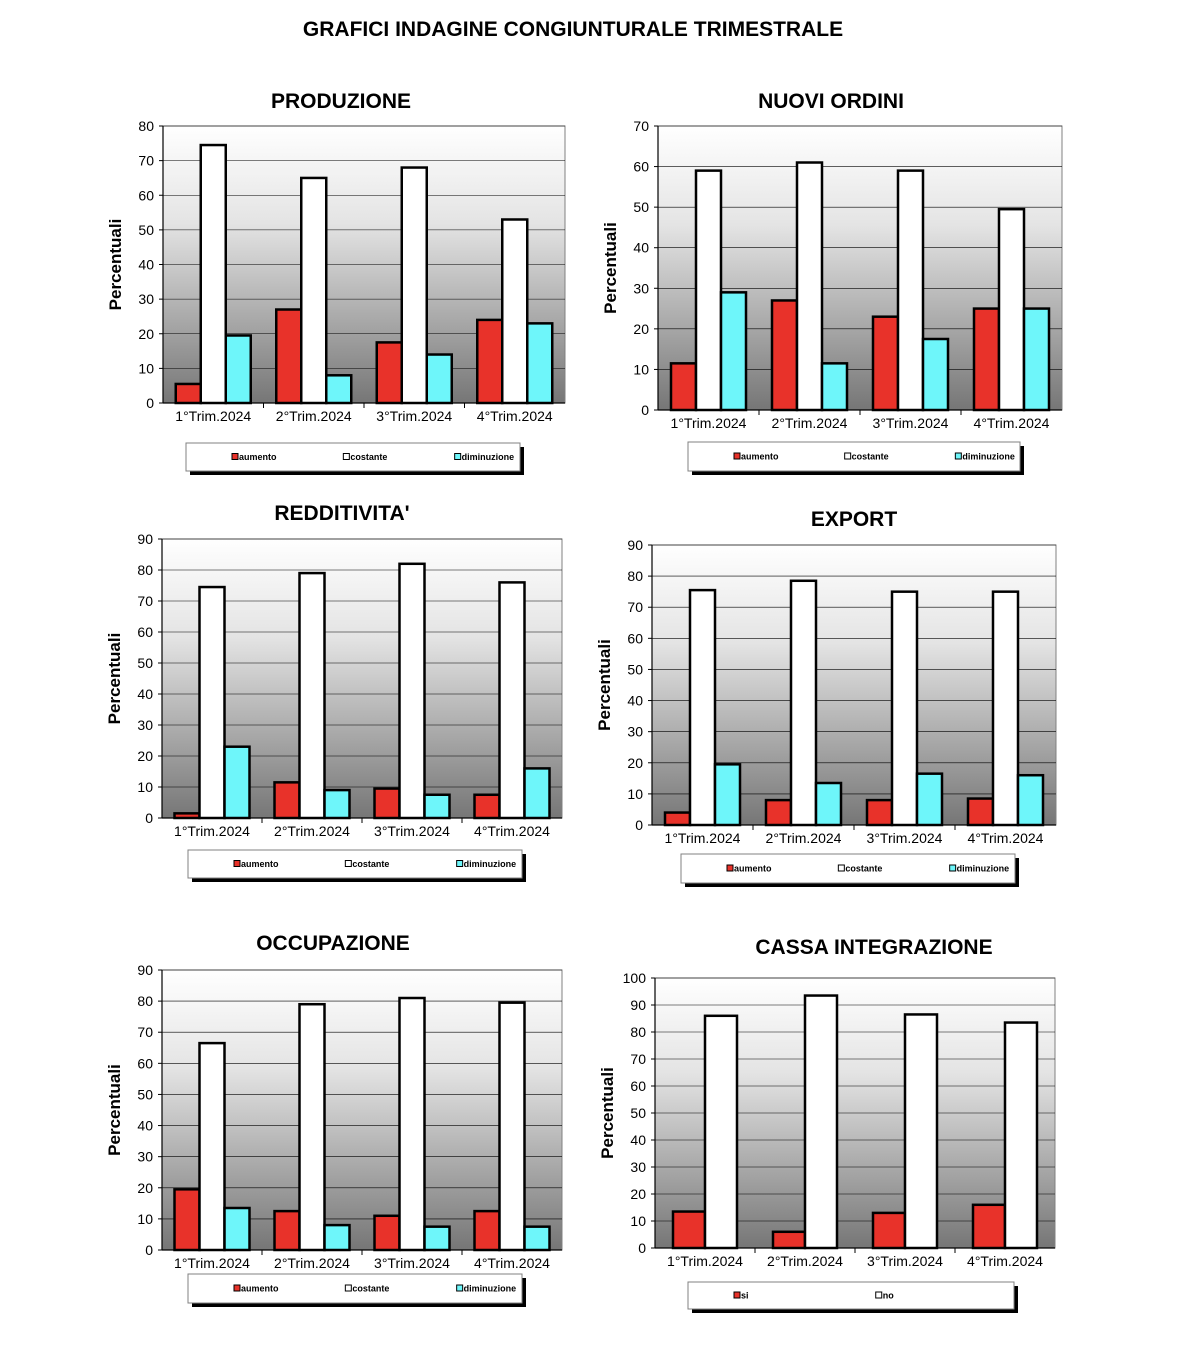 The height and width of the screenshot is (1366, 1186). Describe the element at coordinates (879, 1295) in the screenshot. I see `legend-swatch-no` at that location.